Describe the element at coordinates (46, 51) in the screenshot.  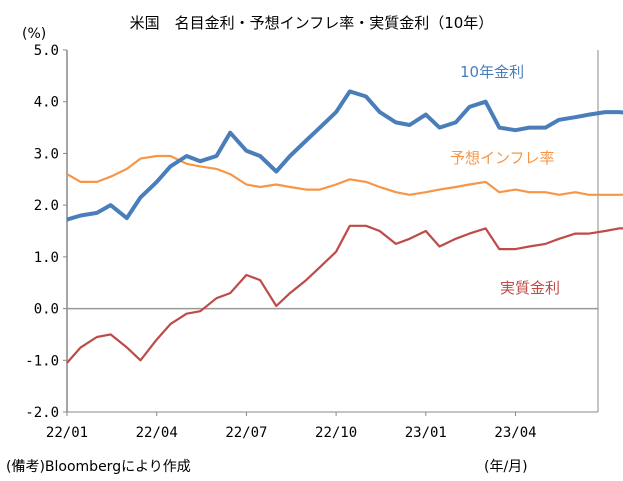
I see `y-tick-label: 5.0` at that location.